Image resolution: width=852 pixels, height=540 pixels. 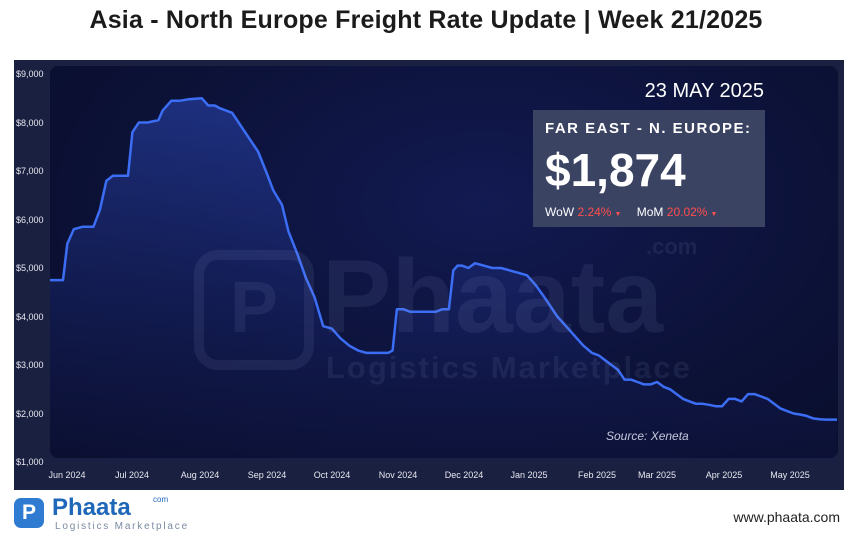 What do you see at coordinates (30, 122) in the screenshot?
I see `y-tick-label: $8,000` at bounding box center [30, 122].